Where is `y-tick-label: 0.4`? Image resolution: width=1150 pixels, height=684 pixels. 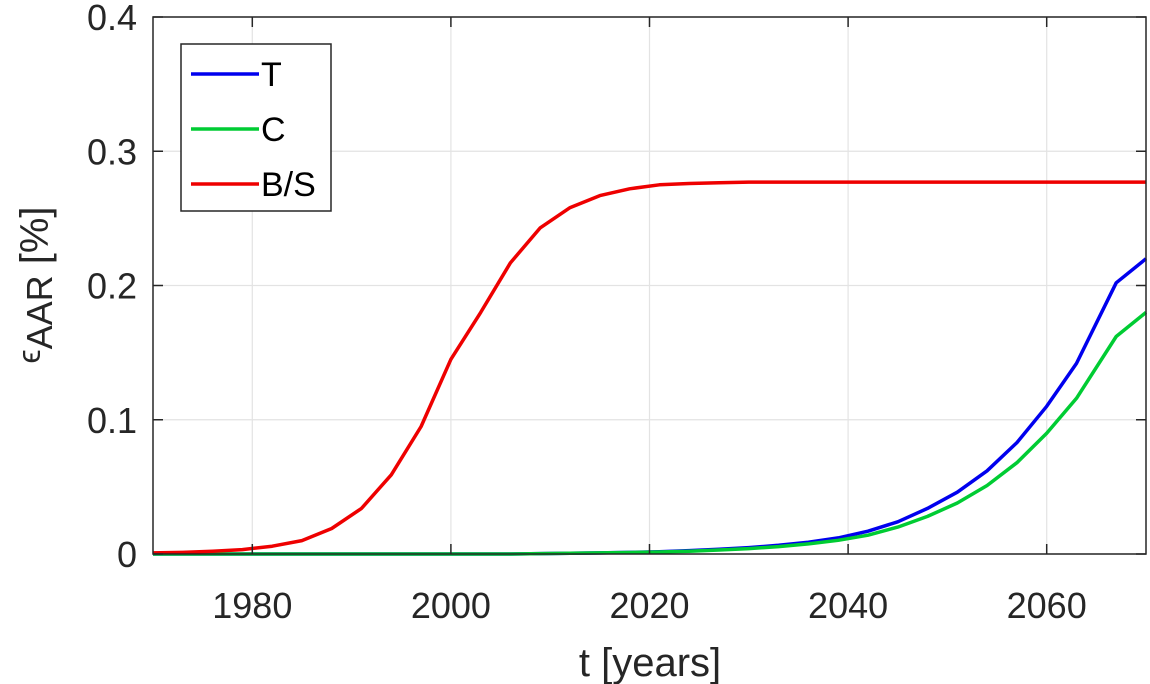
y-tick-label: 0.4 is located at coordinates (112, 19).